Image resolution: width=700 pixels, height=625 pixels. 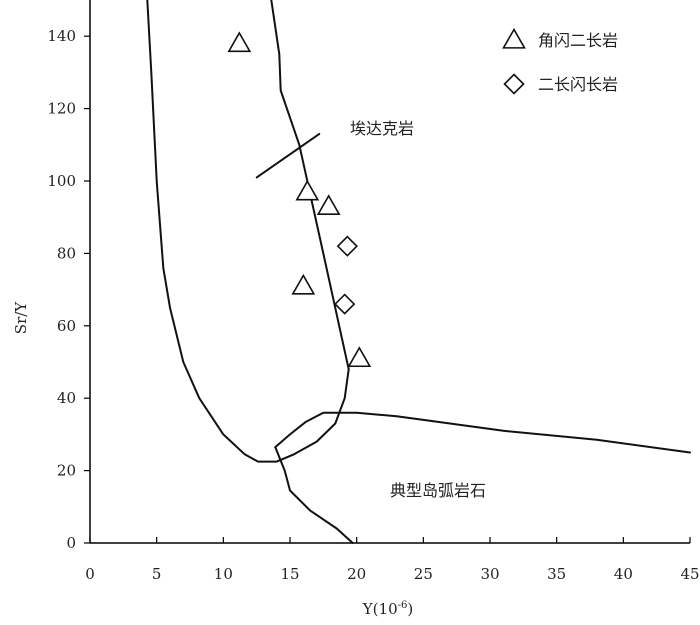 I want to click on adakite-divider-tick, so click(x=288, y=155).